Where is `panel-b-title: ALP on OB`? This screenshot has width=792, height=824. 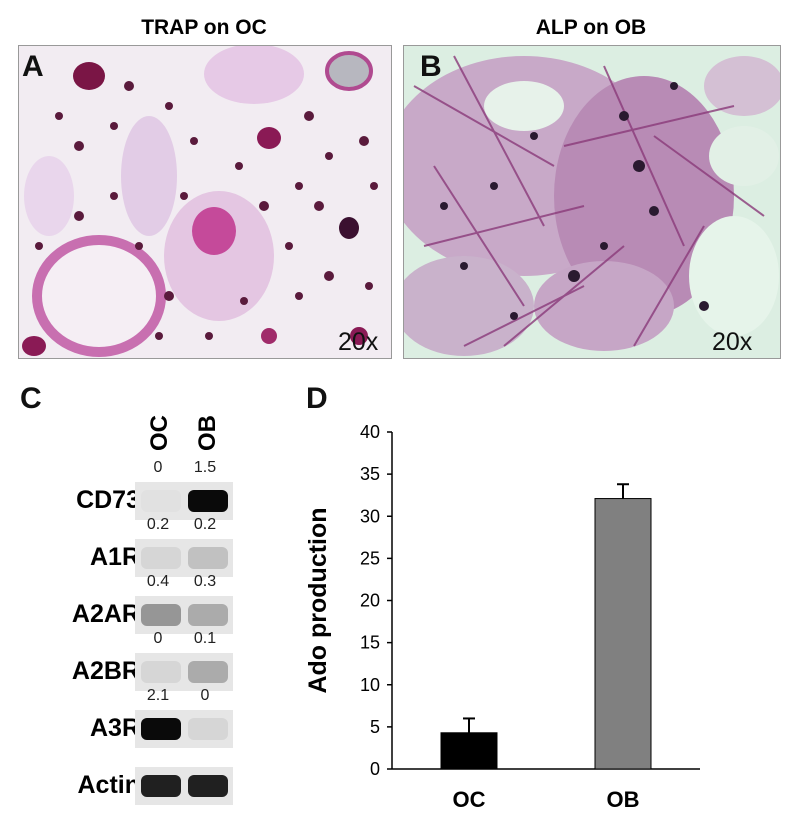
panel-b-title: ALP on OB is located at coordinates (591, 27).